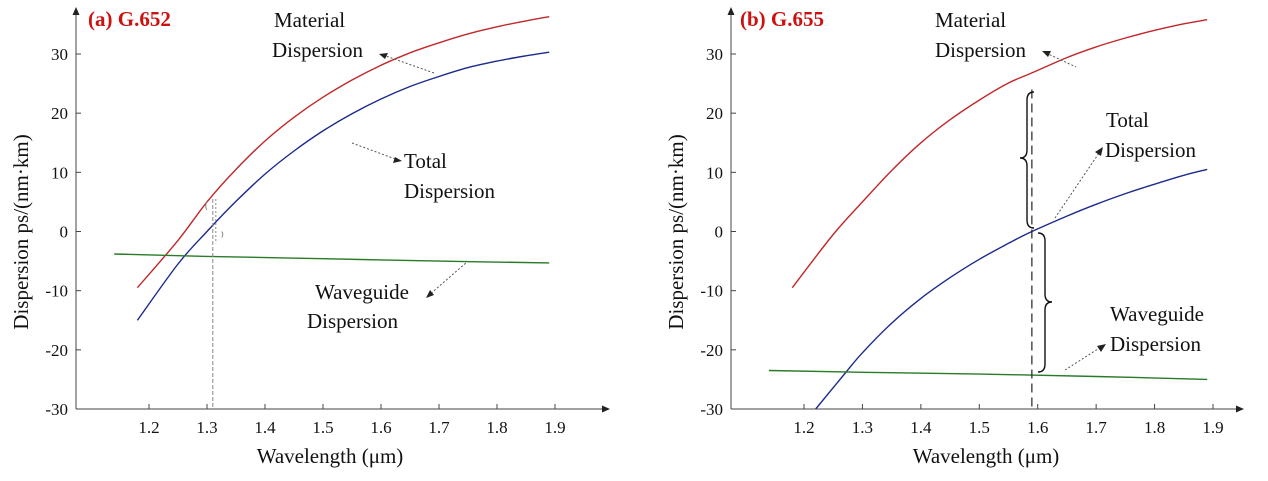  What do you see at coordinates (1045, 302) in the screenshot?
I see `brace-lower` at bounding box center [1045, 302].